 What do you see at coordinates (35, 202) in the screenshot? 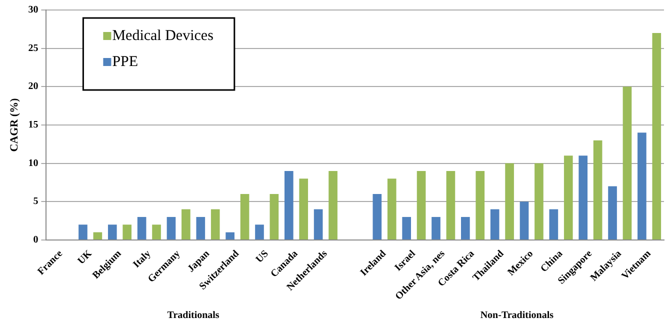
I see `y-tick-label: 5` at bounding box center [35, 202].